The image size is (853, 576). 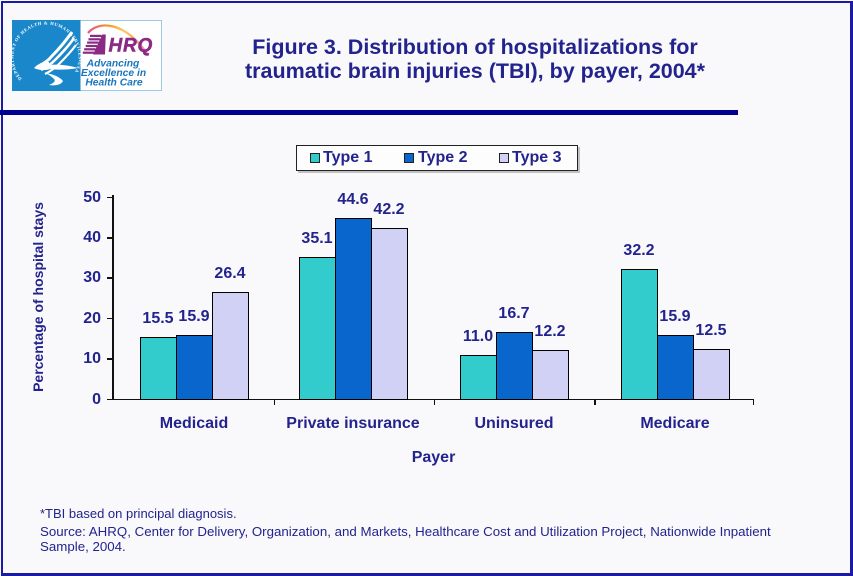 I want to click on svg-text: Excellence in, so click(x=113, y=73).